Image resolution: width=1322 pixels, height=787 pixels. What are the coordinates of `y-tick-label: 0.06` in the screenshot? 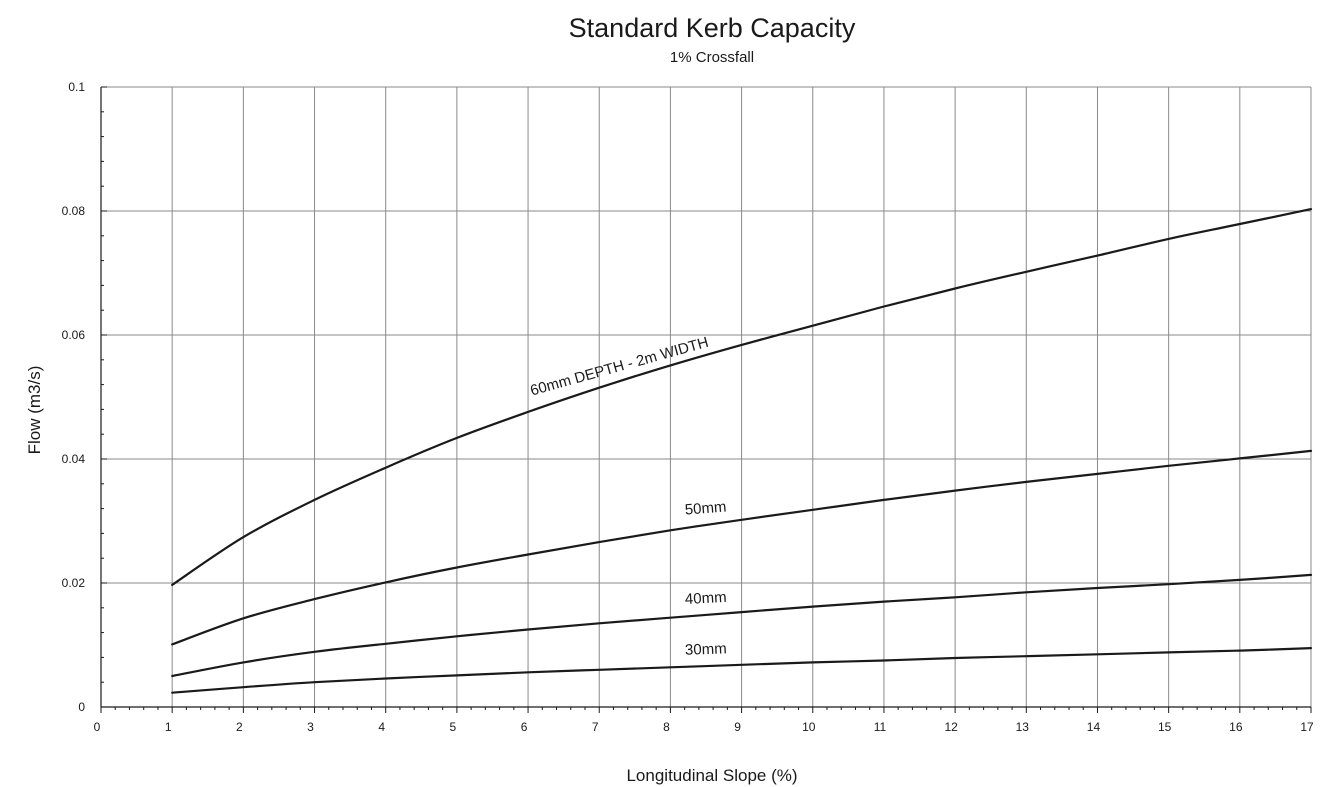 It's located at (74, 335).